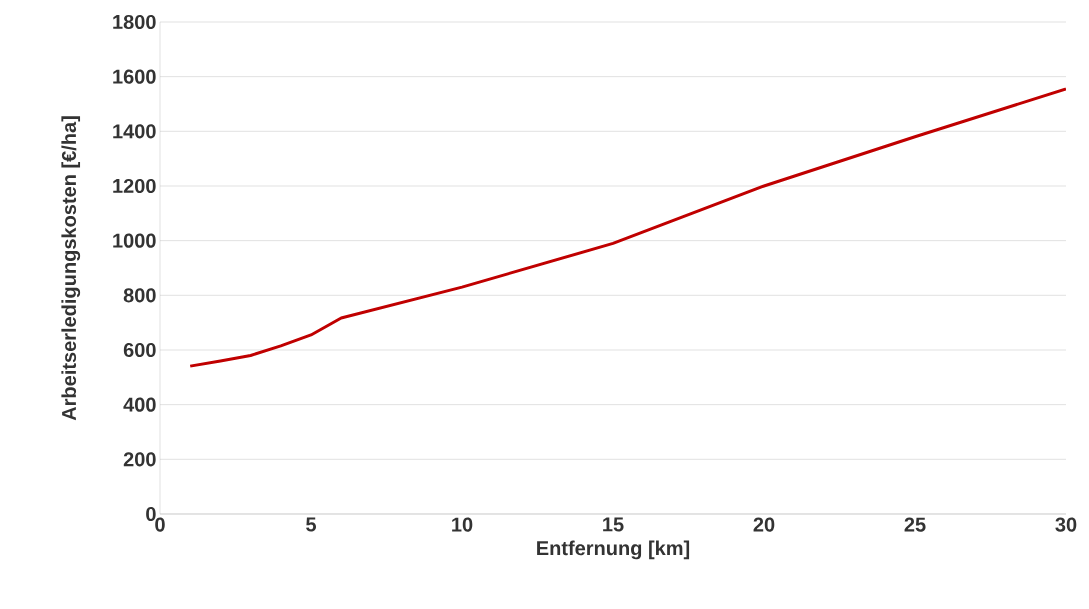 The height and width of the screenshot is (609, 1089). What do you see at coordinates (71, 268) in the screenshot?
I see `y-axis-title: Arbeitserledigungskosten [€/ha]` at bounding box center [71, 268].